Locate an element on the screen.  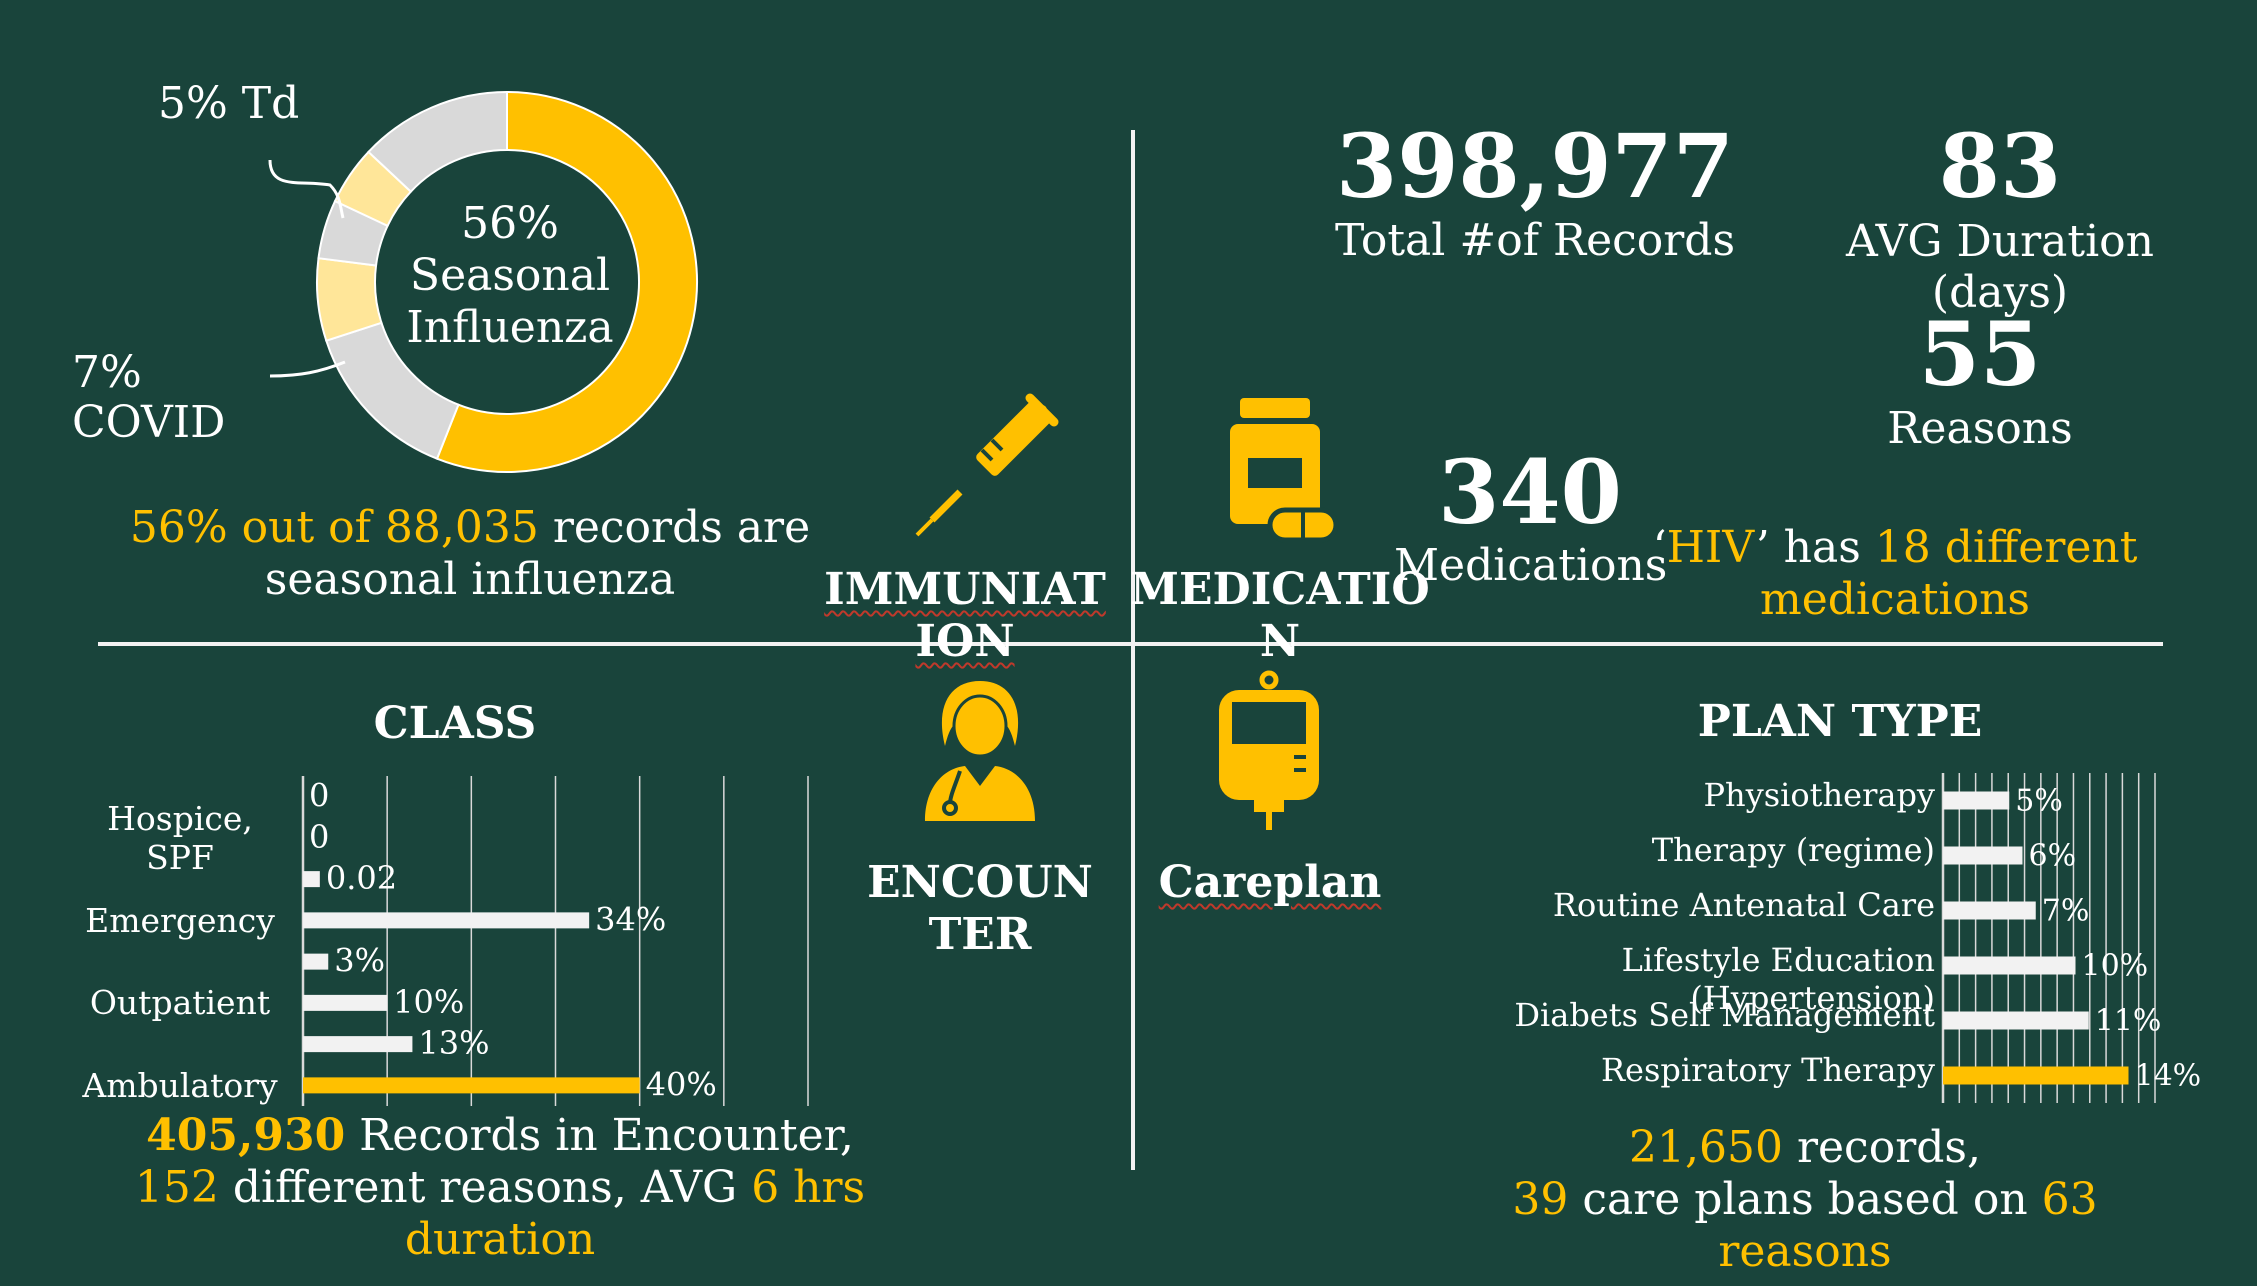
avg-duration-value: 83 is located at coordinates (2000, 166).